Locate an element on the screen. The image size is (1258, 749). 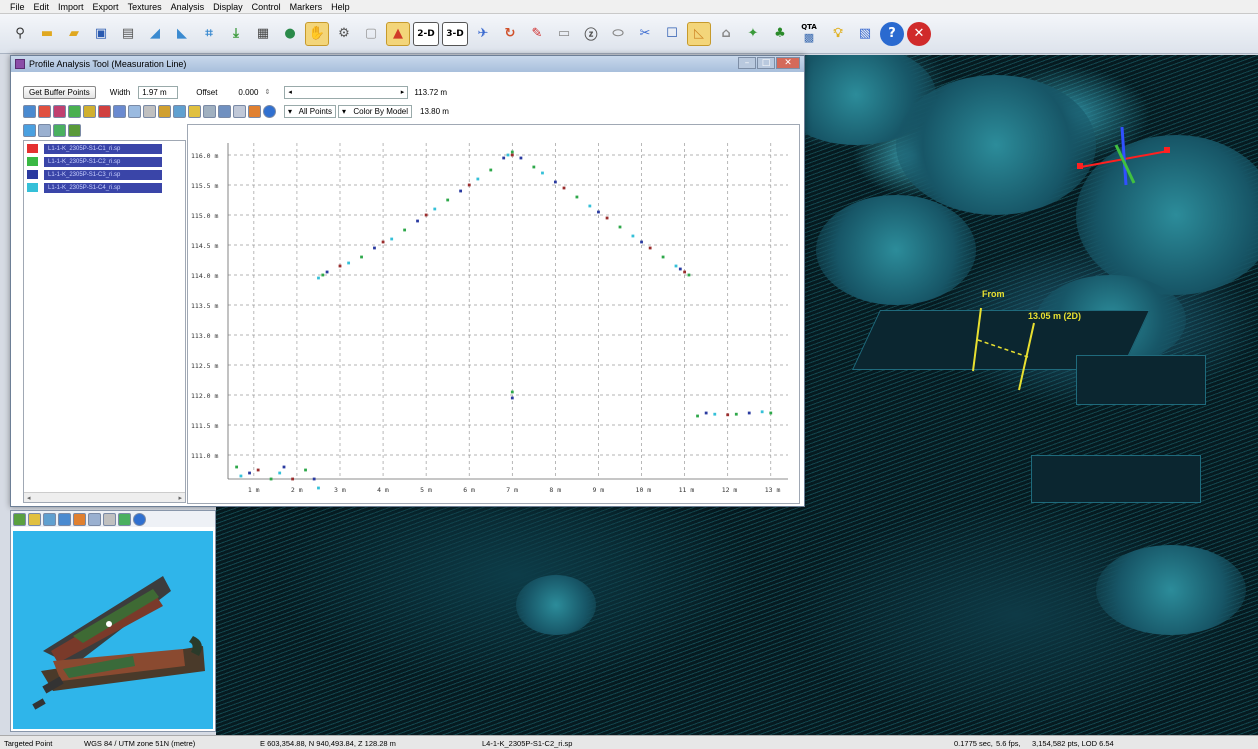
cut-icon: ✂ is located at coordinates (645, 33).